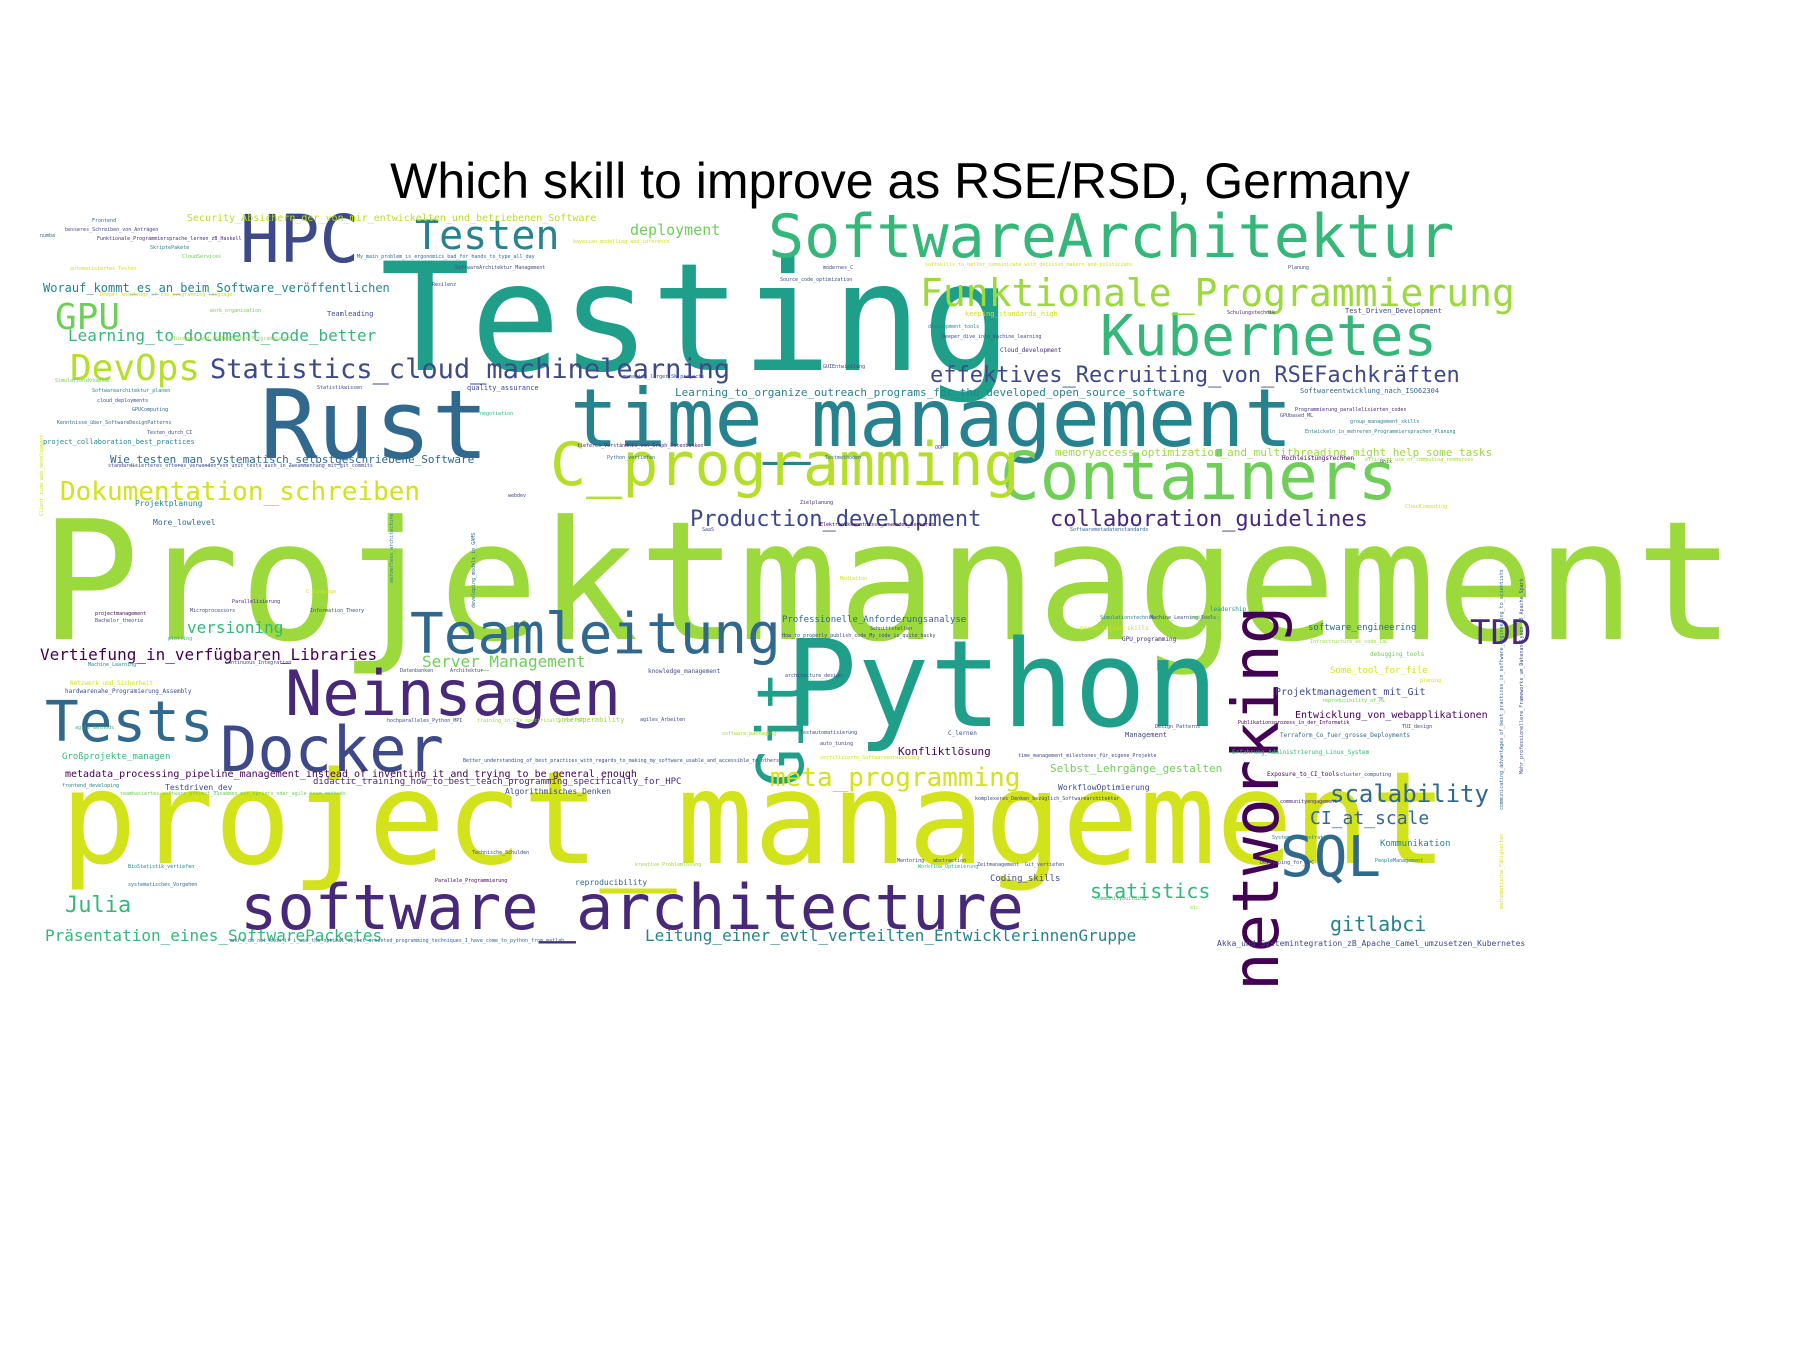 The height and width of the screenshot is (1350, 1800). Describe the element at coordinates (1417, 727) in the screenshot. I see `word-97: TUI_design` at that location.